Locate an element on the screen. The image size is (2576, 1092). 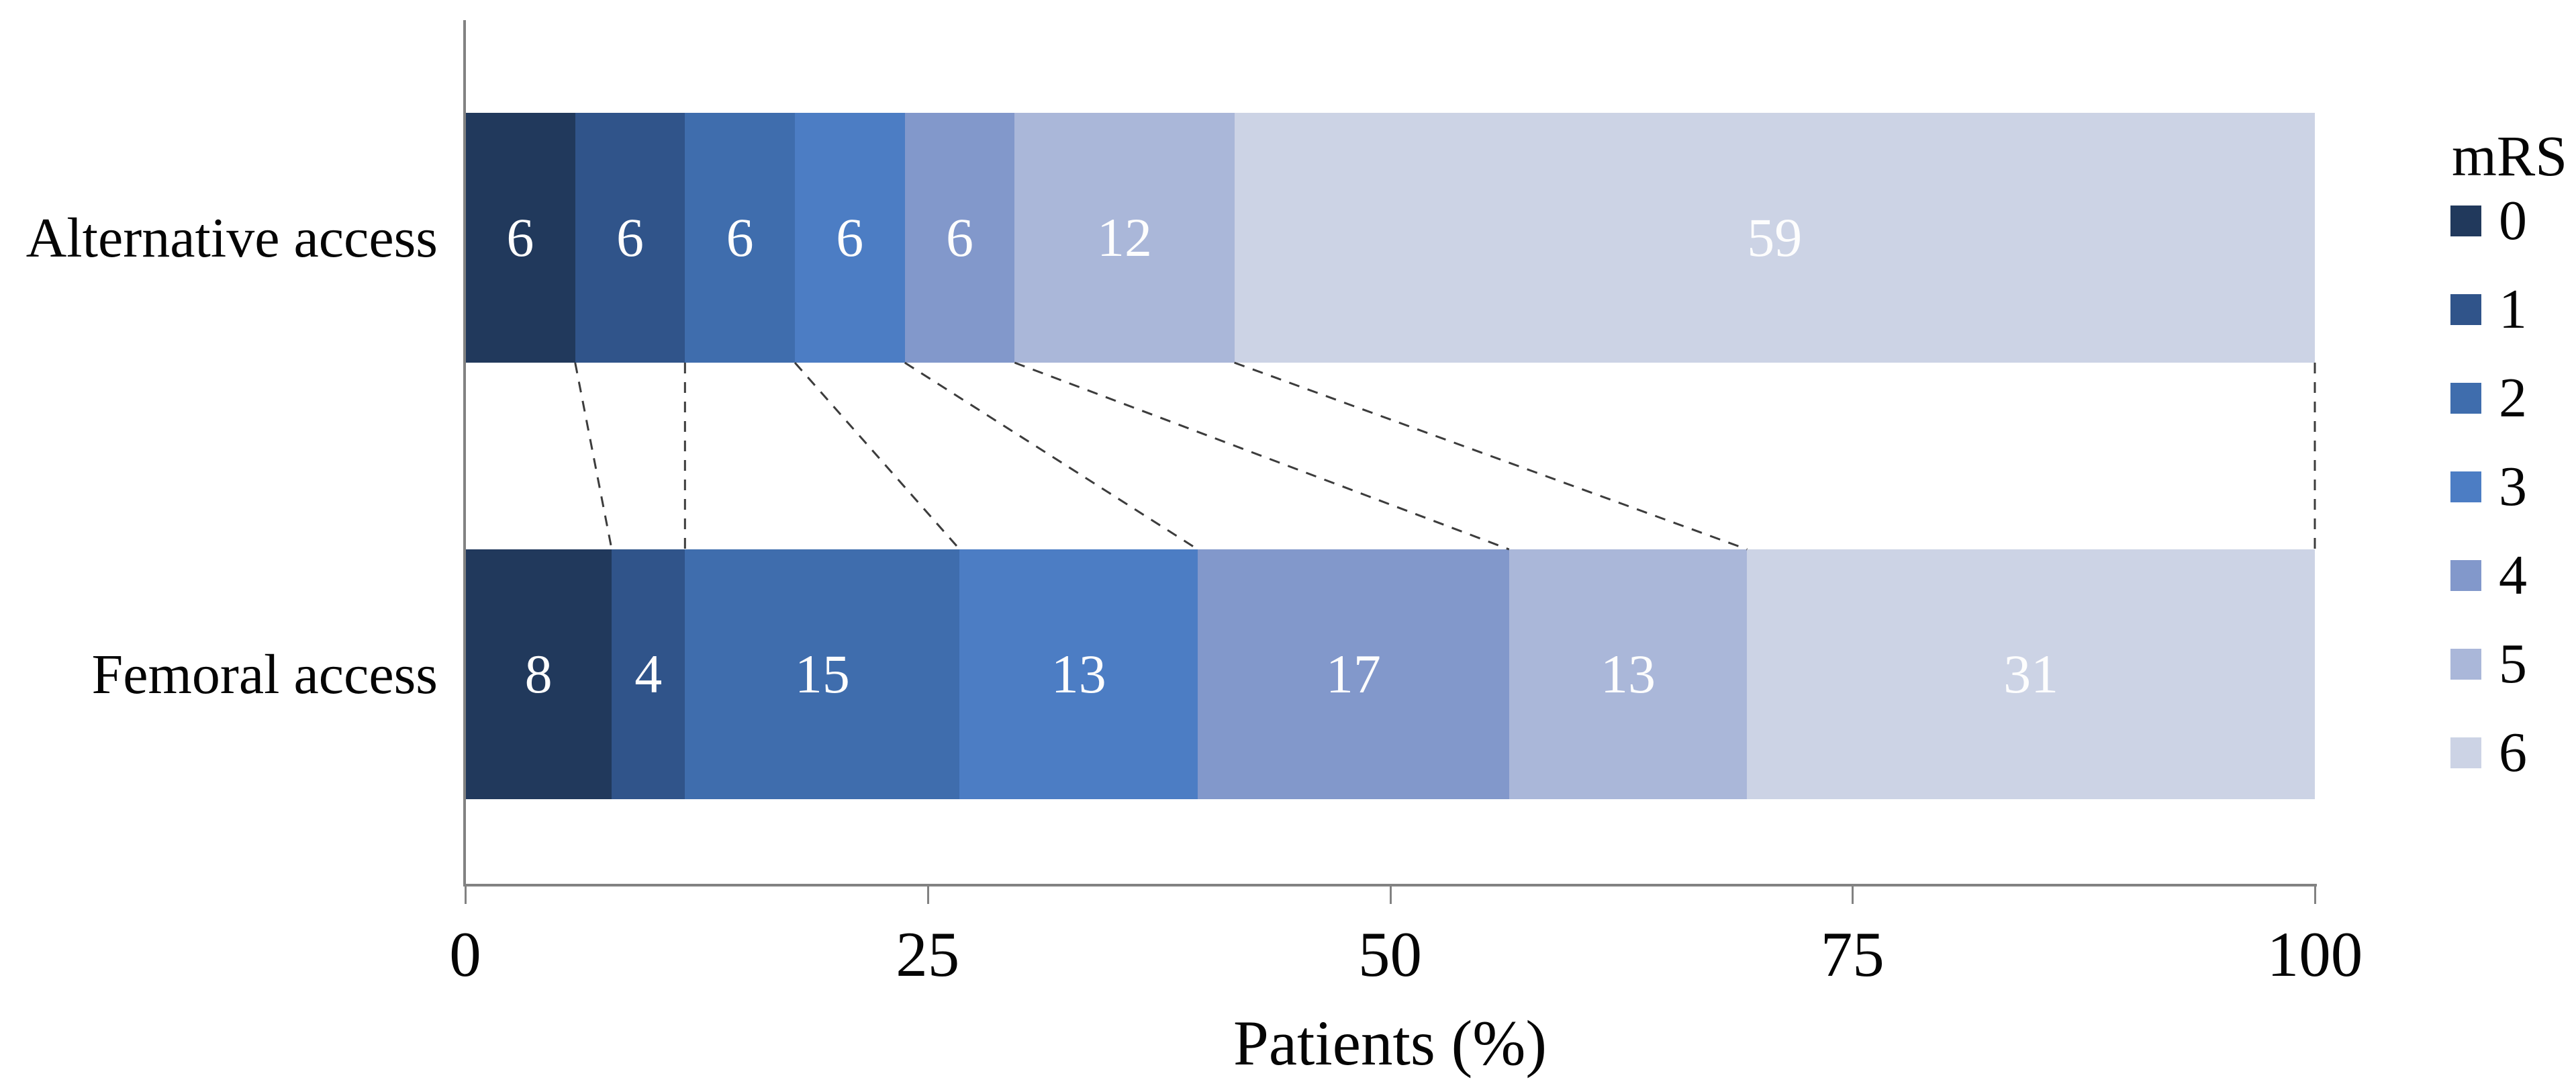
bar-segment-value: 4 is located at coordinates (648, 673).